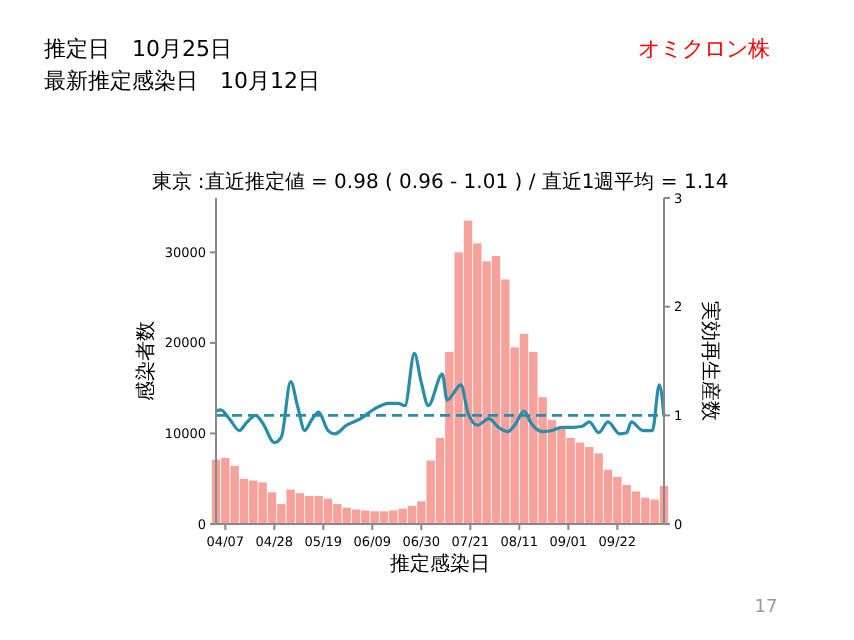 The height and width of the screenshot is (640, 854). Describe the element at coordinates (704, 49) in the screenshot. I see `text: オミクロン株` at that location.